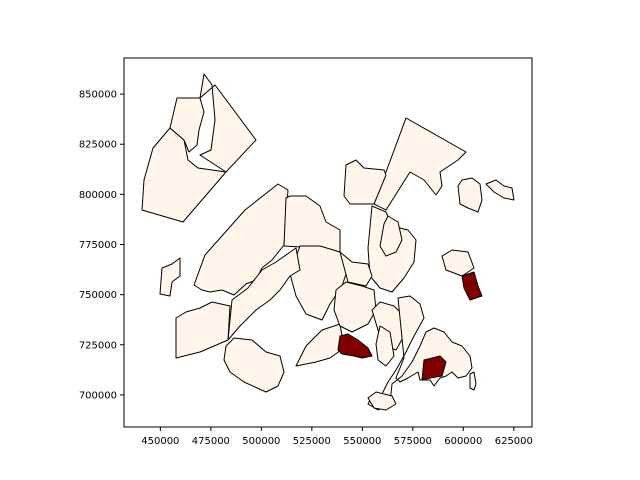  I want to click on region-north-central-long, so click(241, 239).